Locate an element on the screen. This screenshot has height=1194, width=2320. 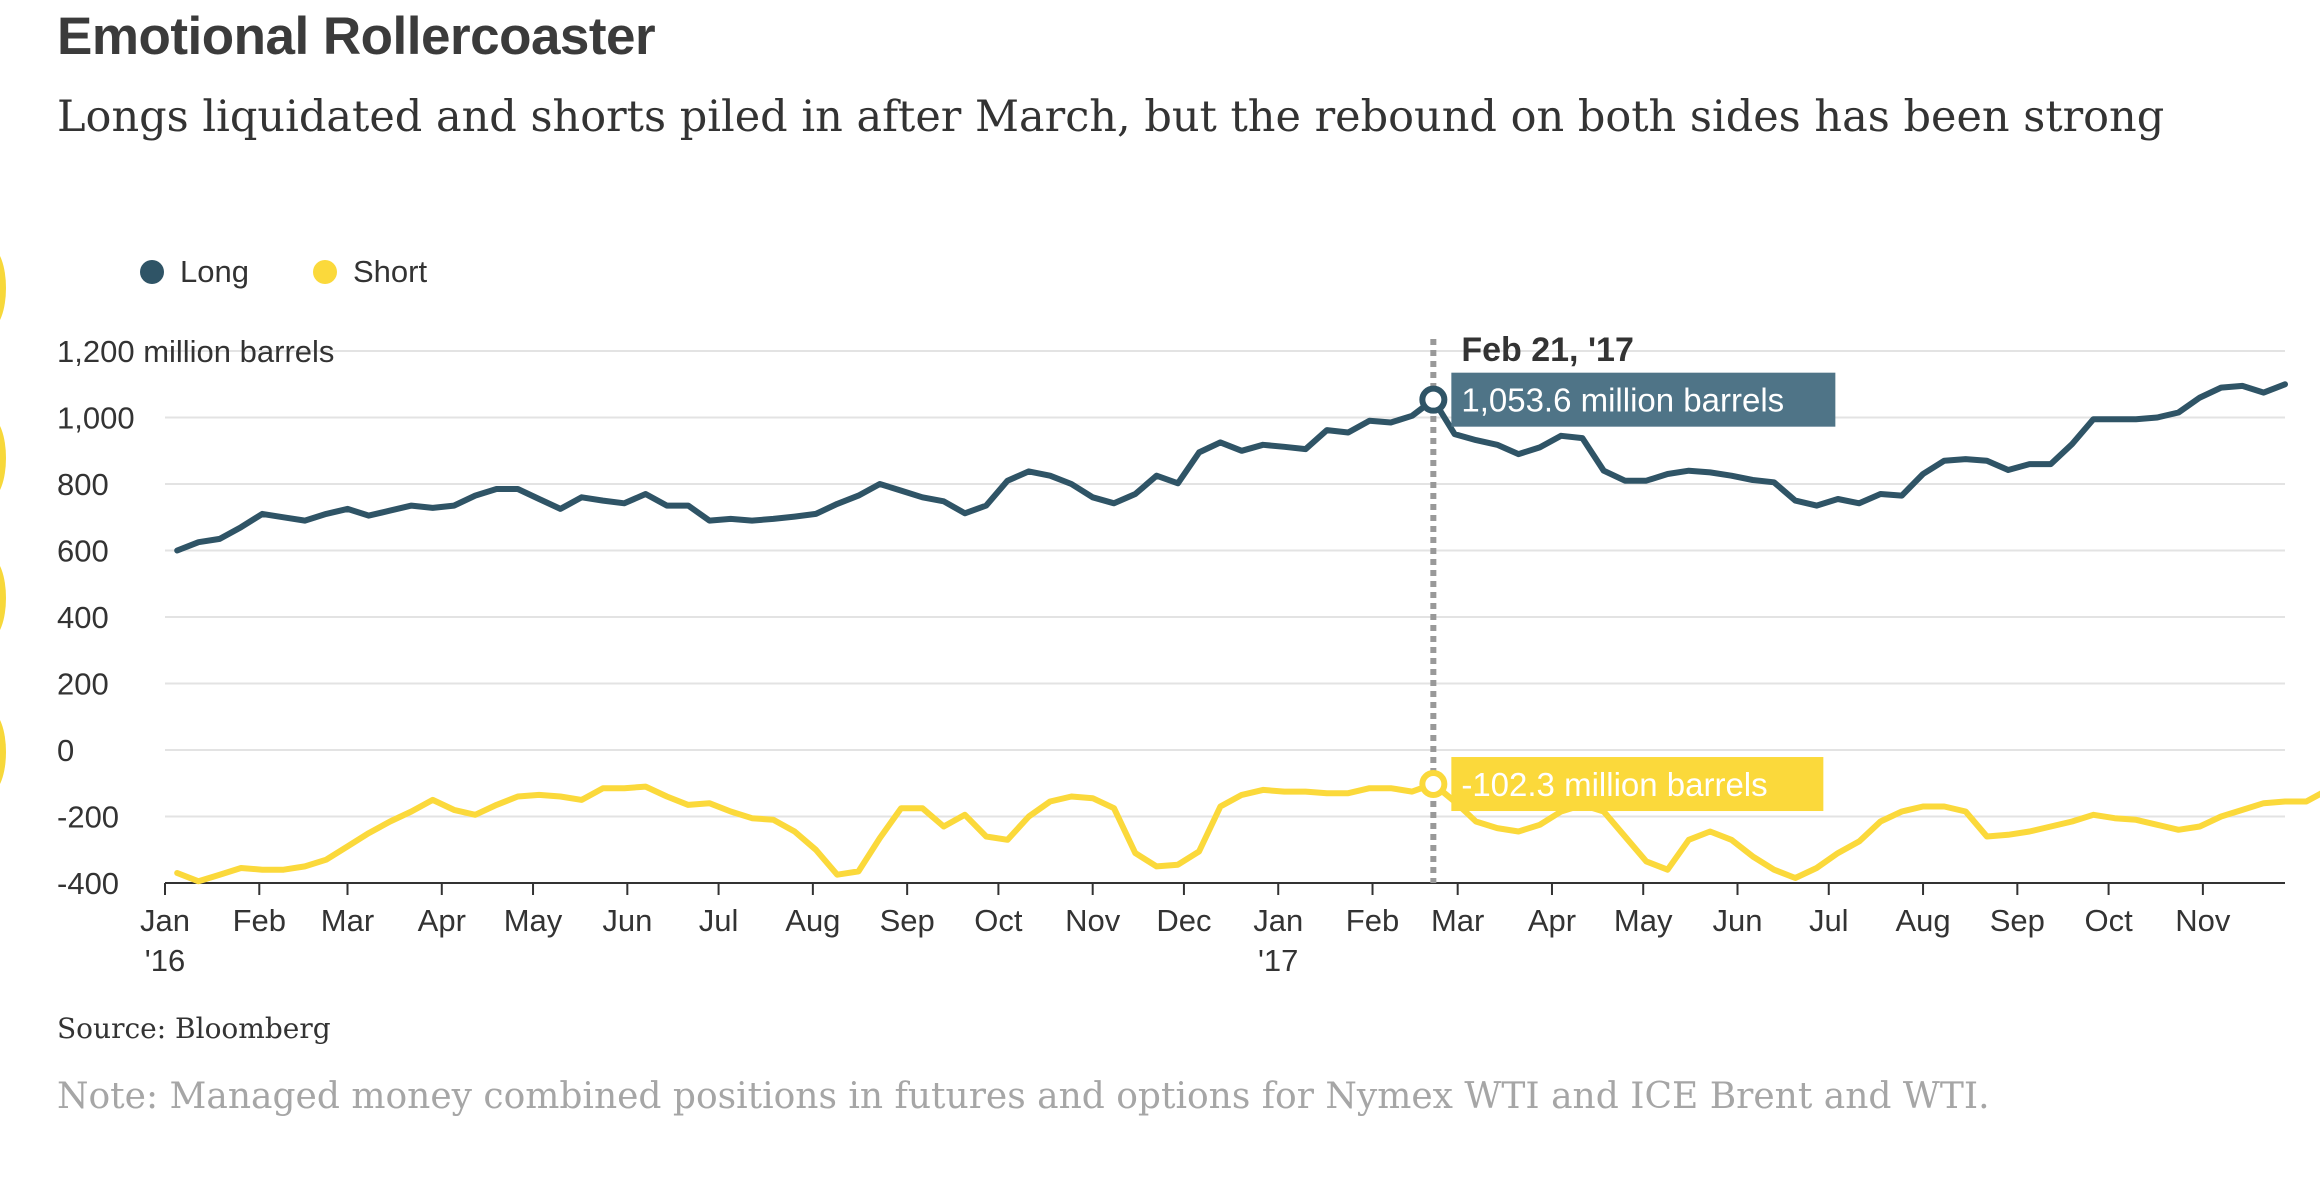
y-tick-label: -200 is located at coordinates (88, 817).